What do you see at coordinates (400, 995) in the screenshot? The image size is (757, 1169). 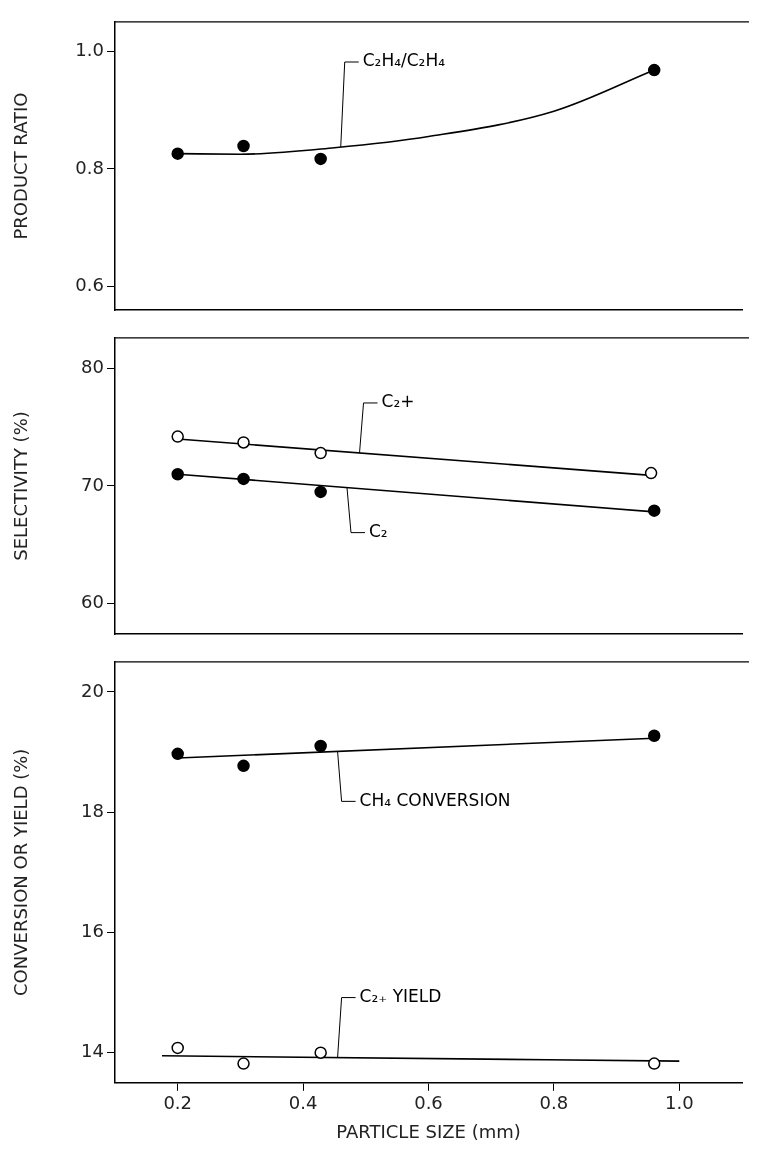 I see `text: C₂₊ YIELD` at bounding box center [400, 995].